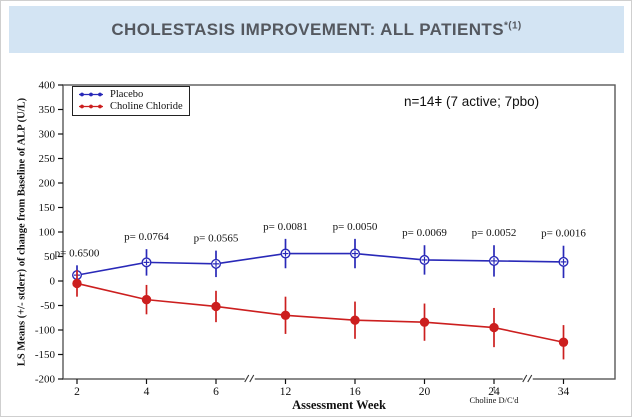  Describe the element at coordinates (285, 227) in the screenshot. I see `svg-text: p= 0.0081` at that location.